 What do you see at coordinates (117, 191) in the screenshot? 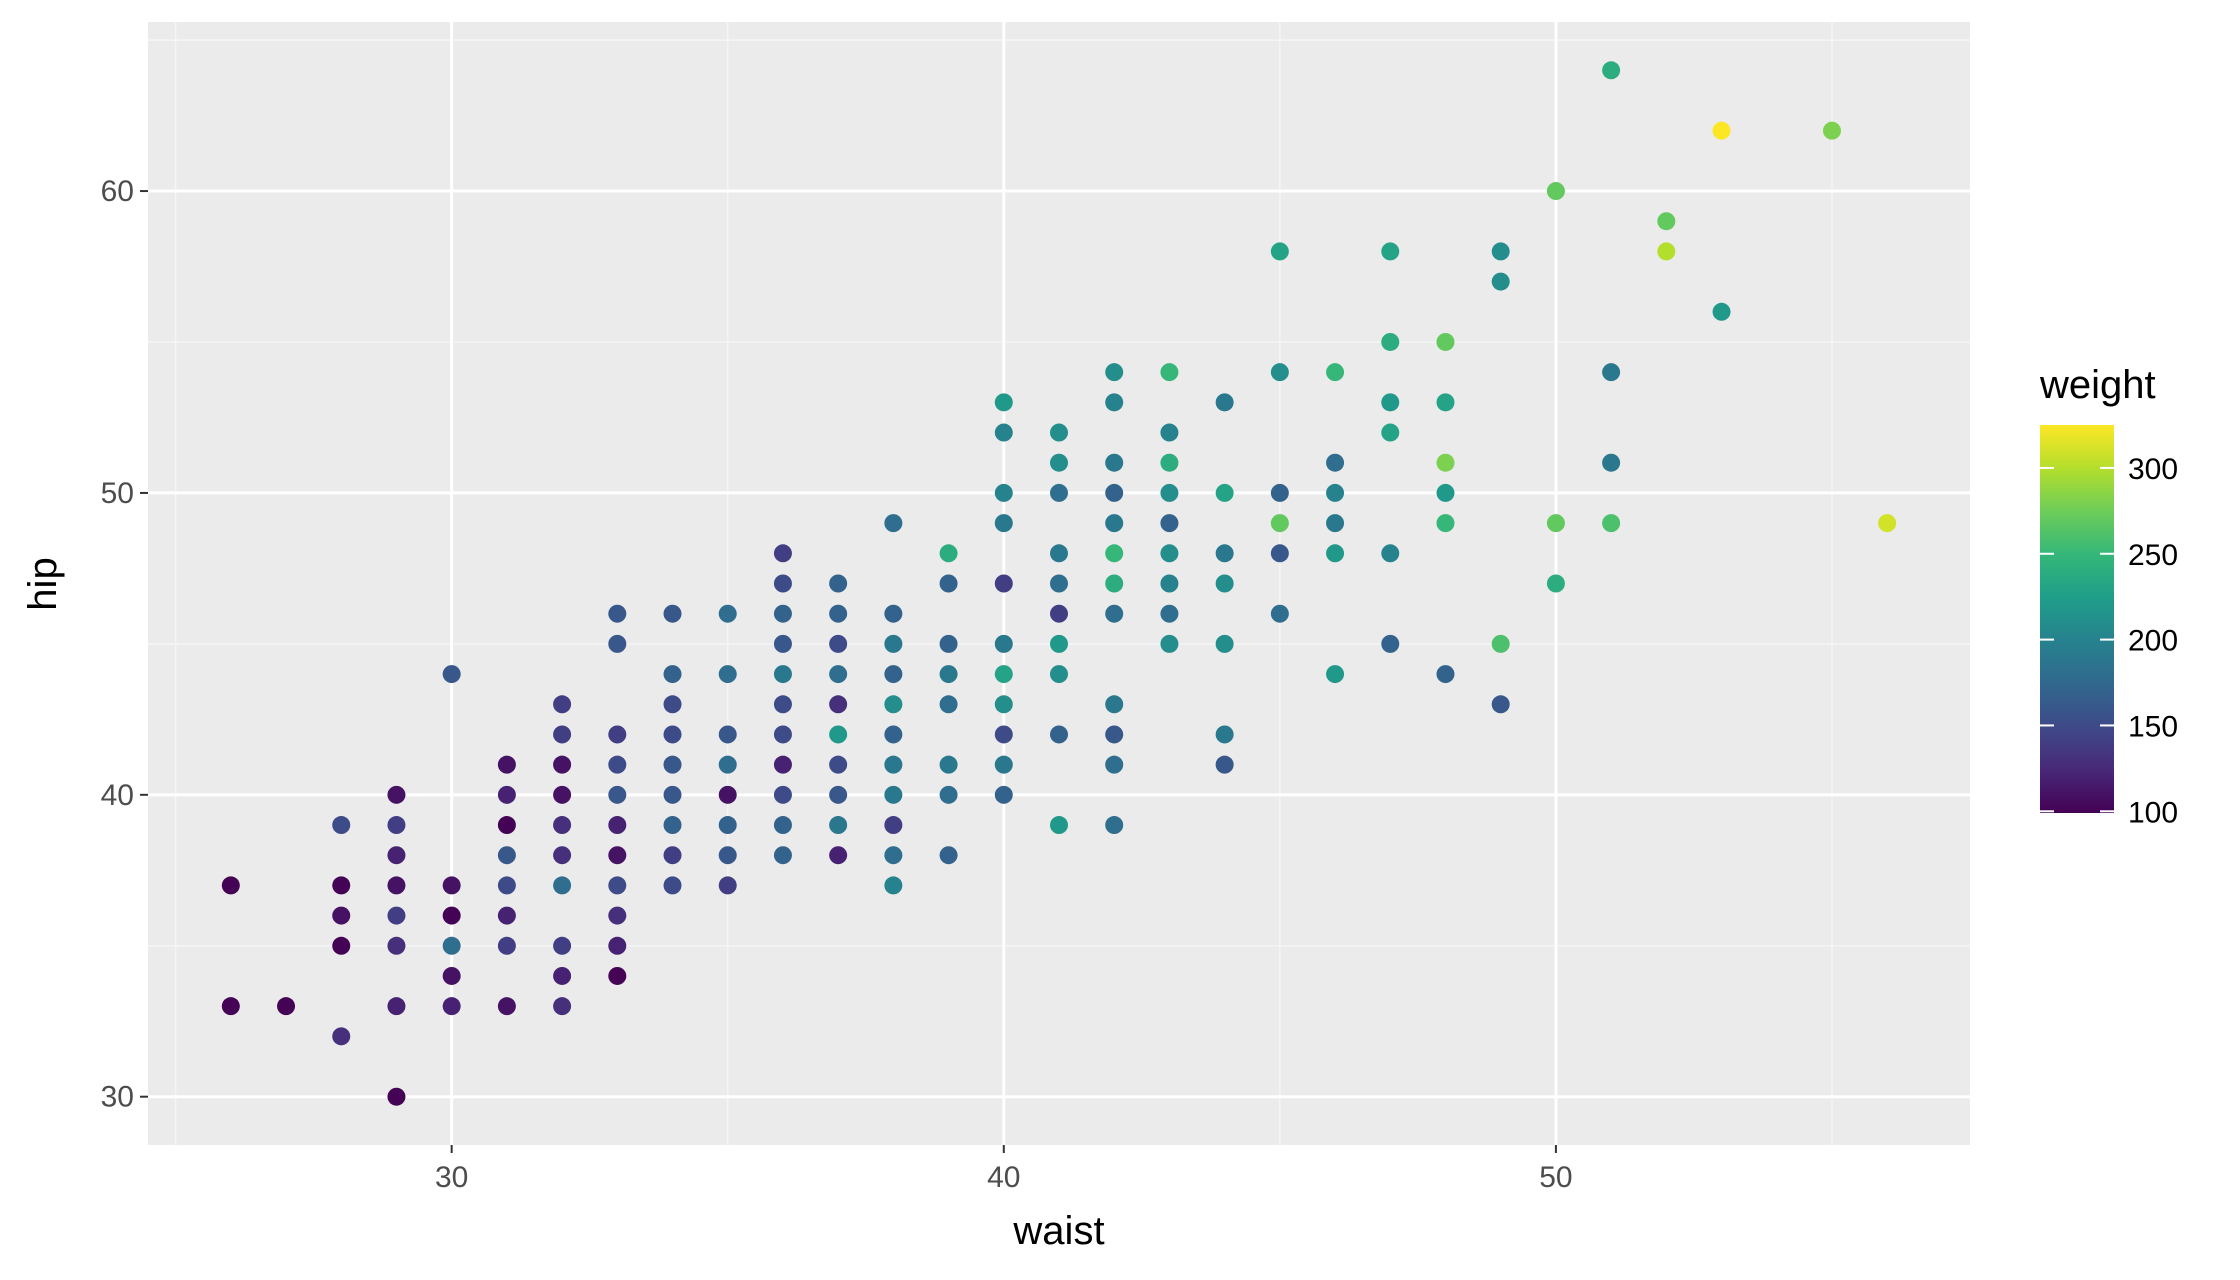
I see `y-tick-label: 60` at bounding box center [117, 191].